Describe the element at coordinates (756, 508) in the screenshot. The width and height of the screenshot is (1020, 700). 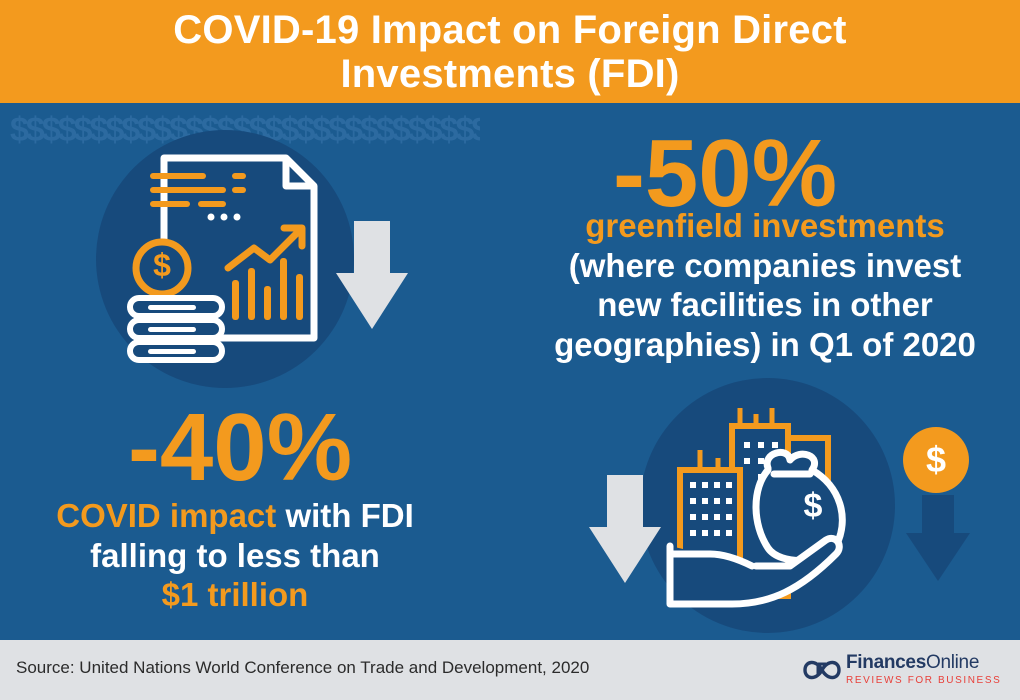
I see `city-money-bag-icon` at that location.